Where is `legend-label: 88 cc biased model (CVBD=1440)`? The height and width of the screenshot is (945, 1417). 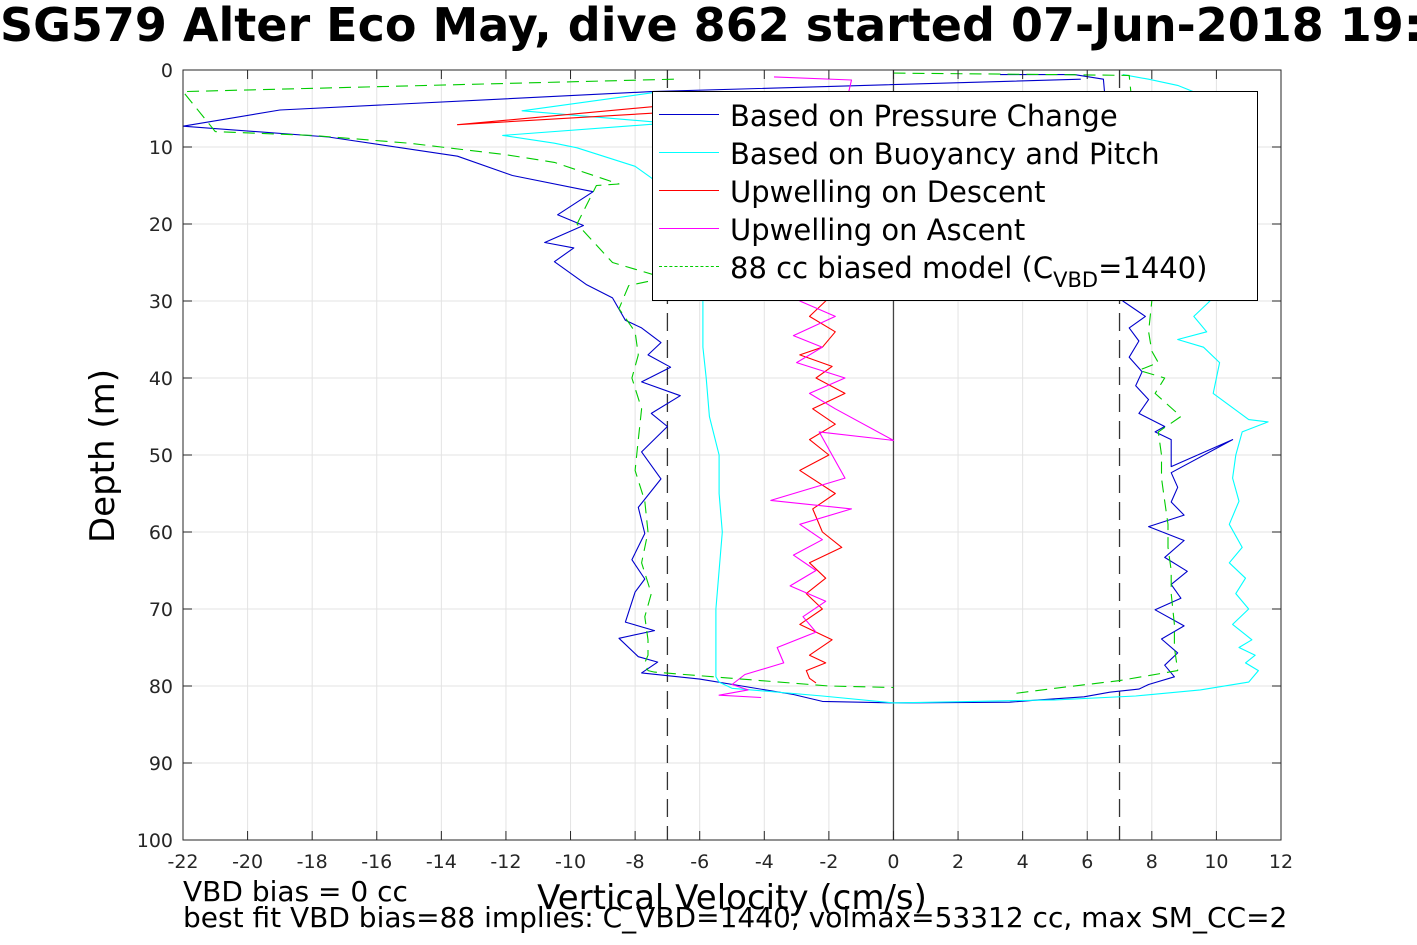
legend-label: 88 cc biased model (CVBD=1440) is located at coordinates (969, 274).